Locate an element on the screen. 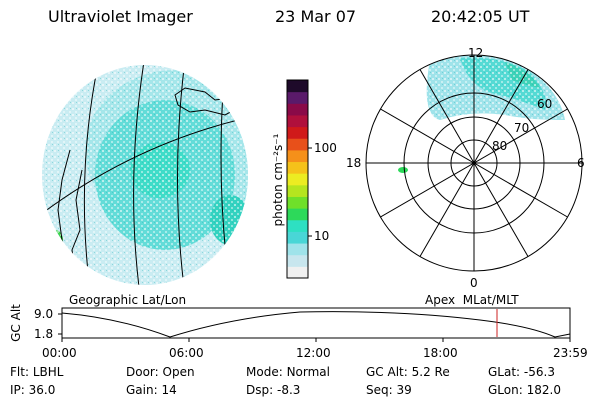 The image size is (600, 400). info-flt: Flt: LBHL is located at coordinates (37, 372).